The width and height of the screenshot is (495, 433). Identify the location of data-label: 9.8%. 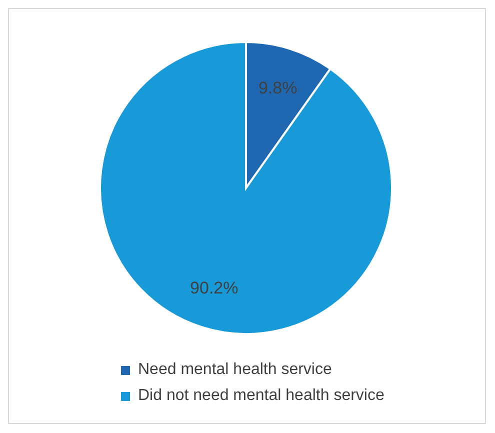
(278, 88).